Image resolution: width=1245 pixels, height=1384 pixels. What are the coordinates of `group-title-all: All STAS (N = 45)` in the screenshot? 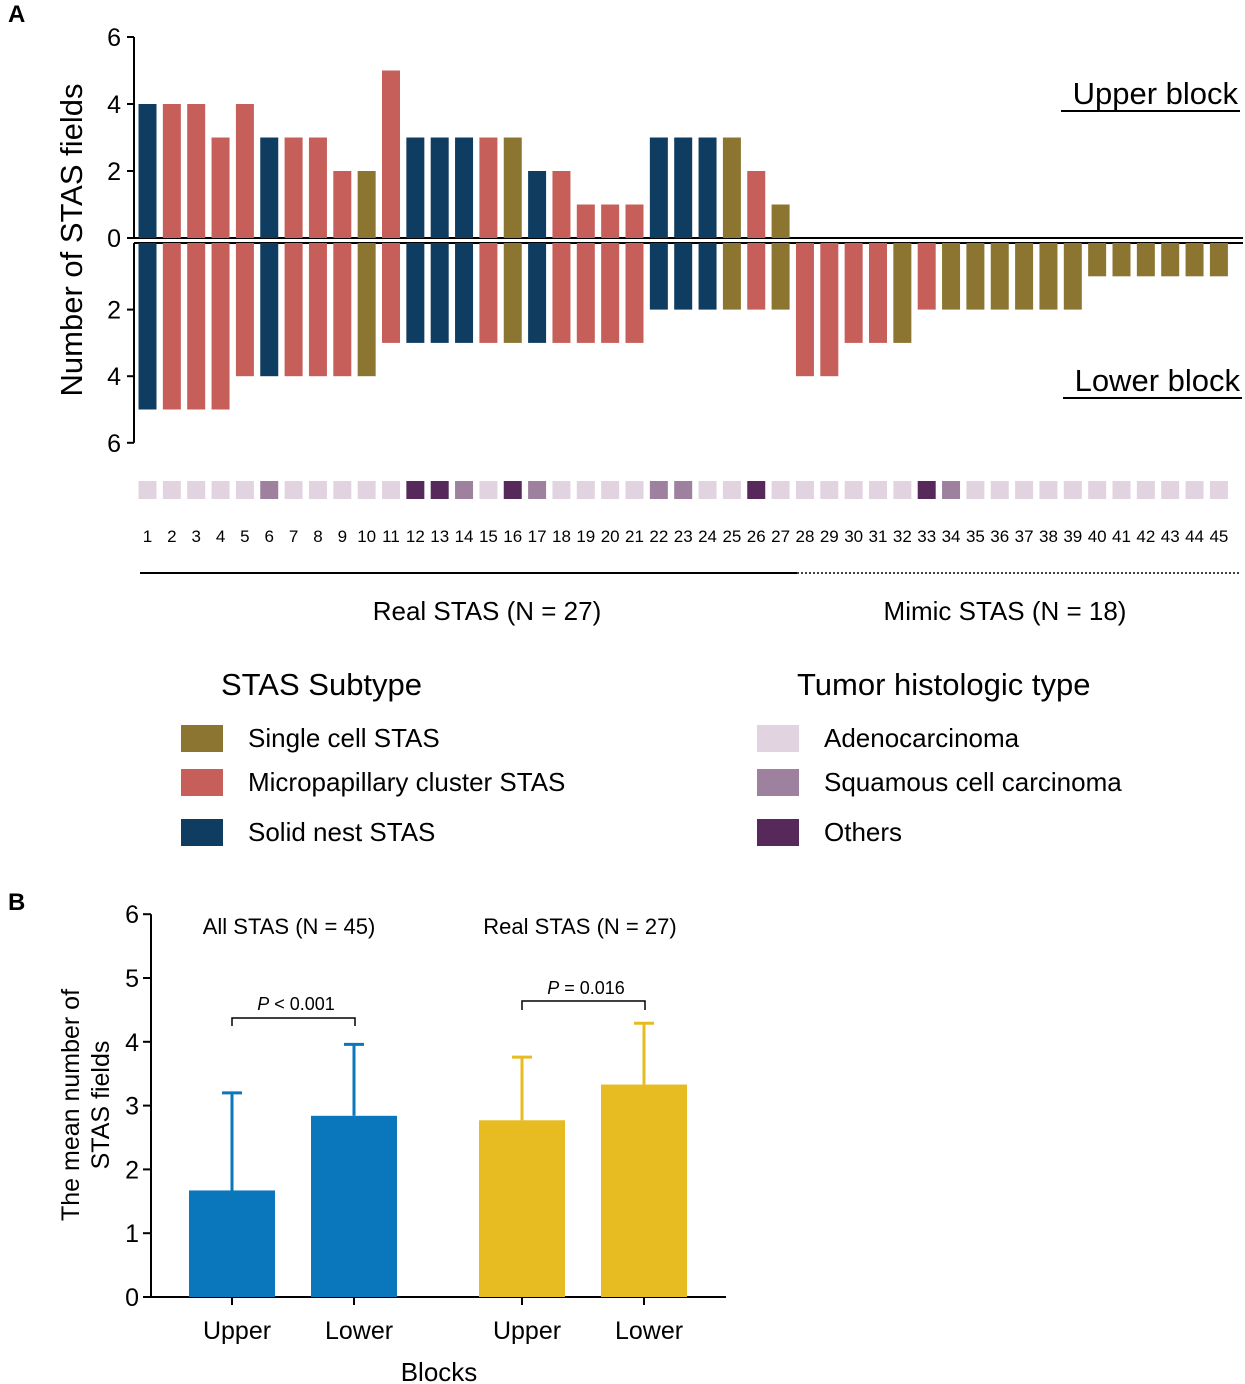 It's located at (289, 926).